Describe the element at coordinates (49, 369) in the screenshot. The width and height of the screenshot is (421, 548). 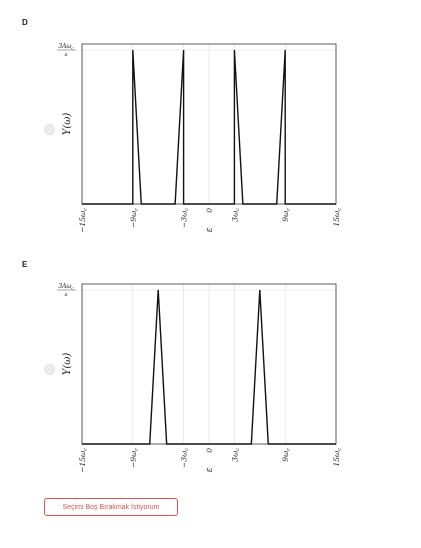
I see `option-e-radio` at that location.